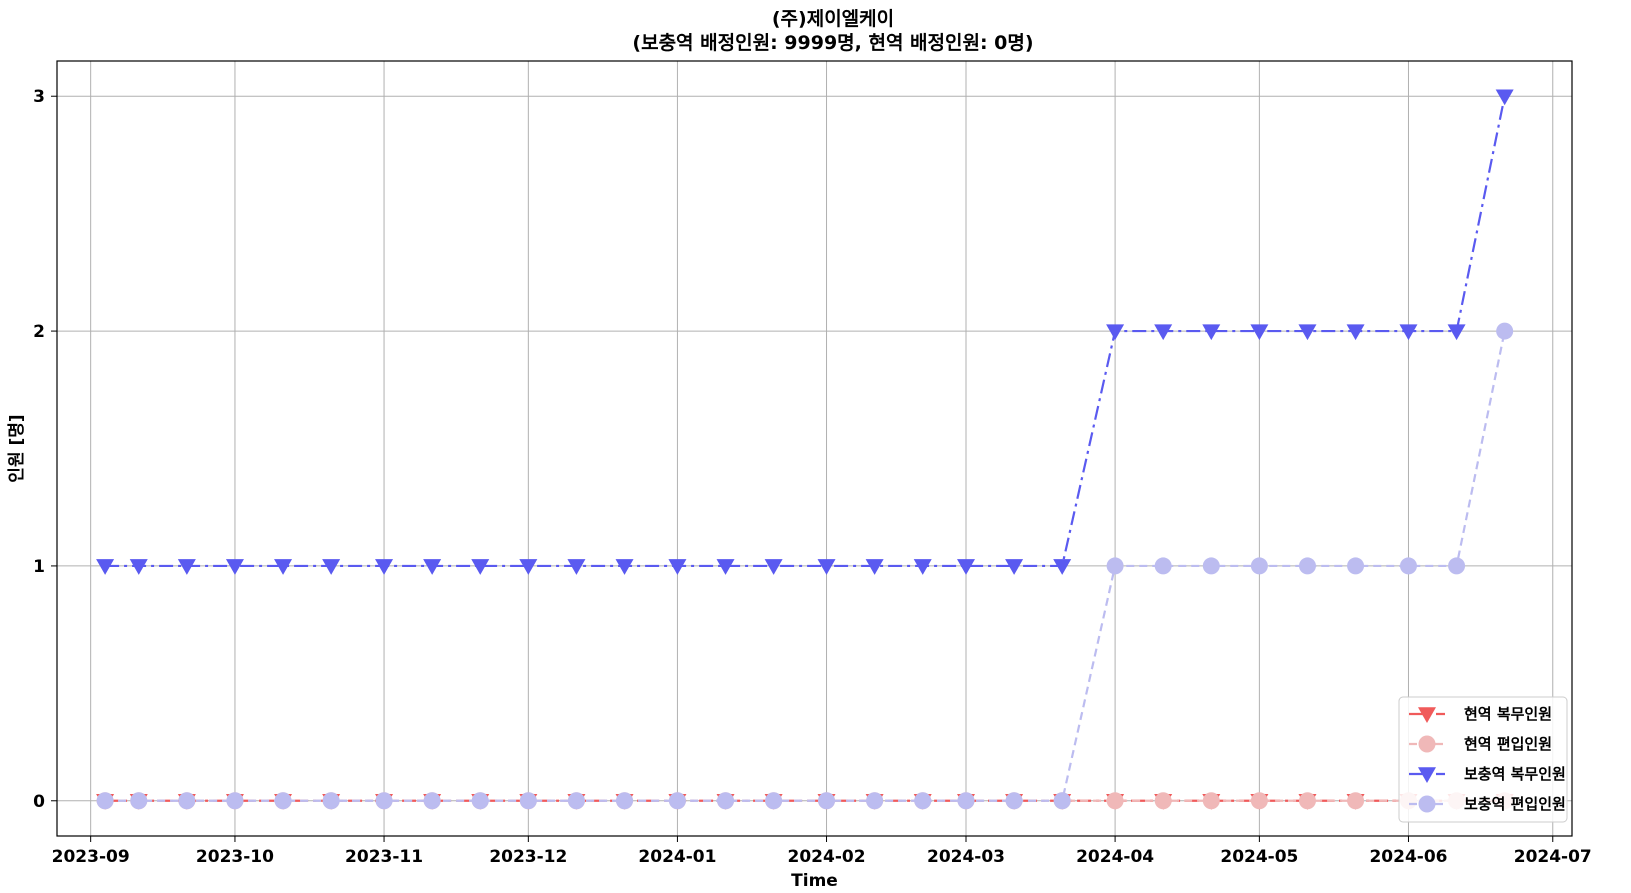 Image resolution: width=1631 pixels, height=893 pixels. What do you see at coordinates (39, 332) in the screenshot?
I see `y-tick-label: 2` at bounding box center [39, 332].